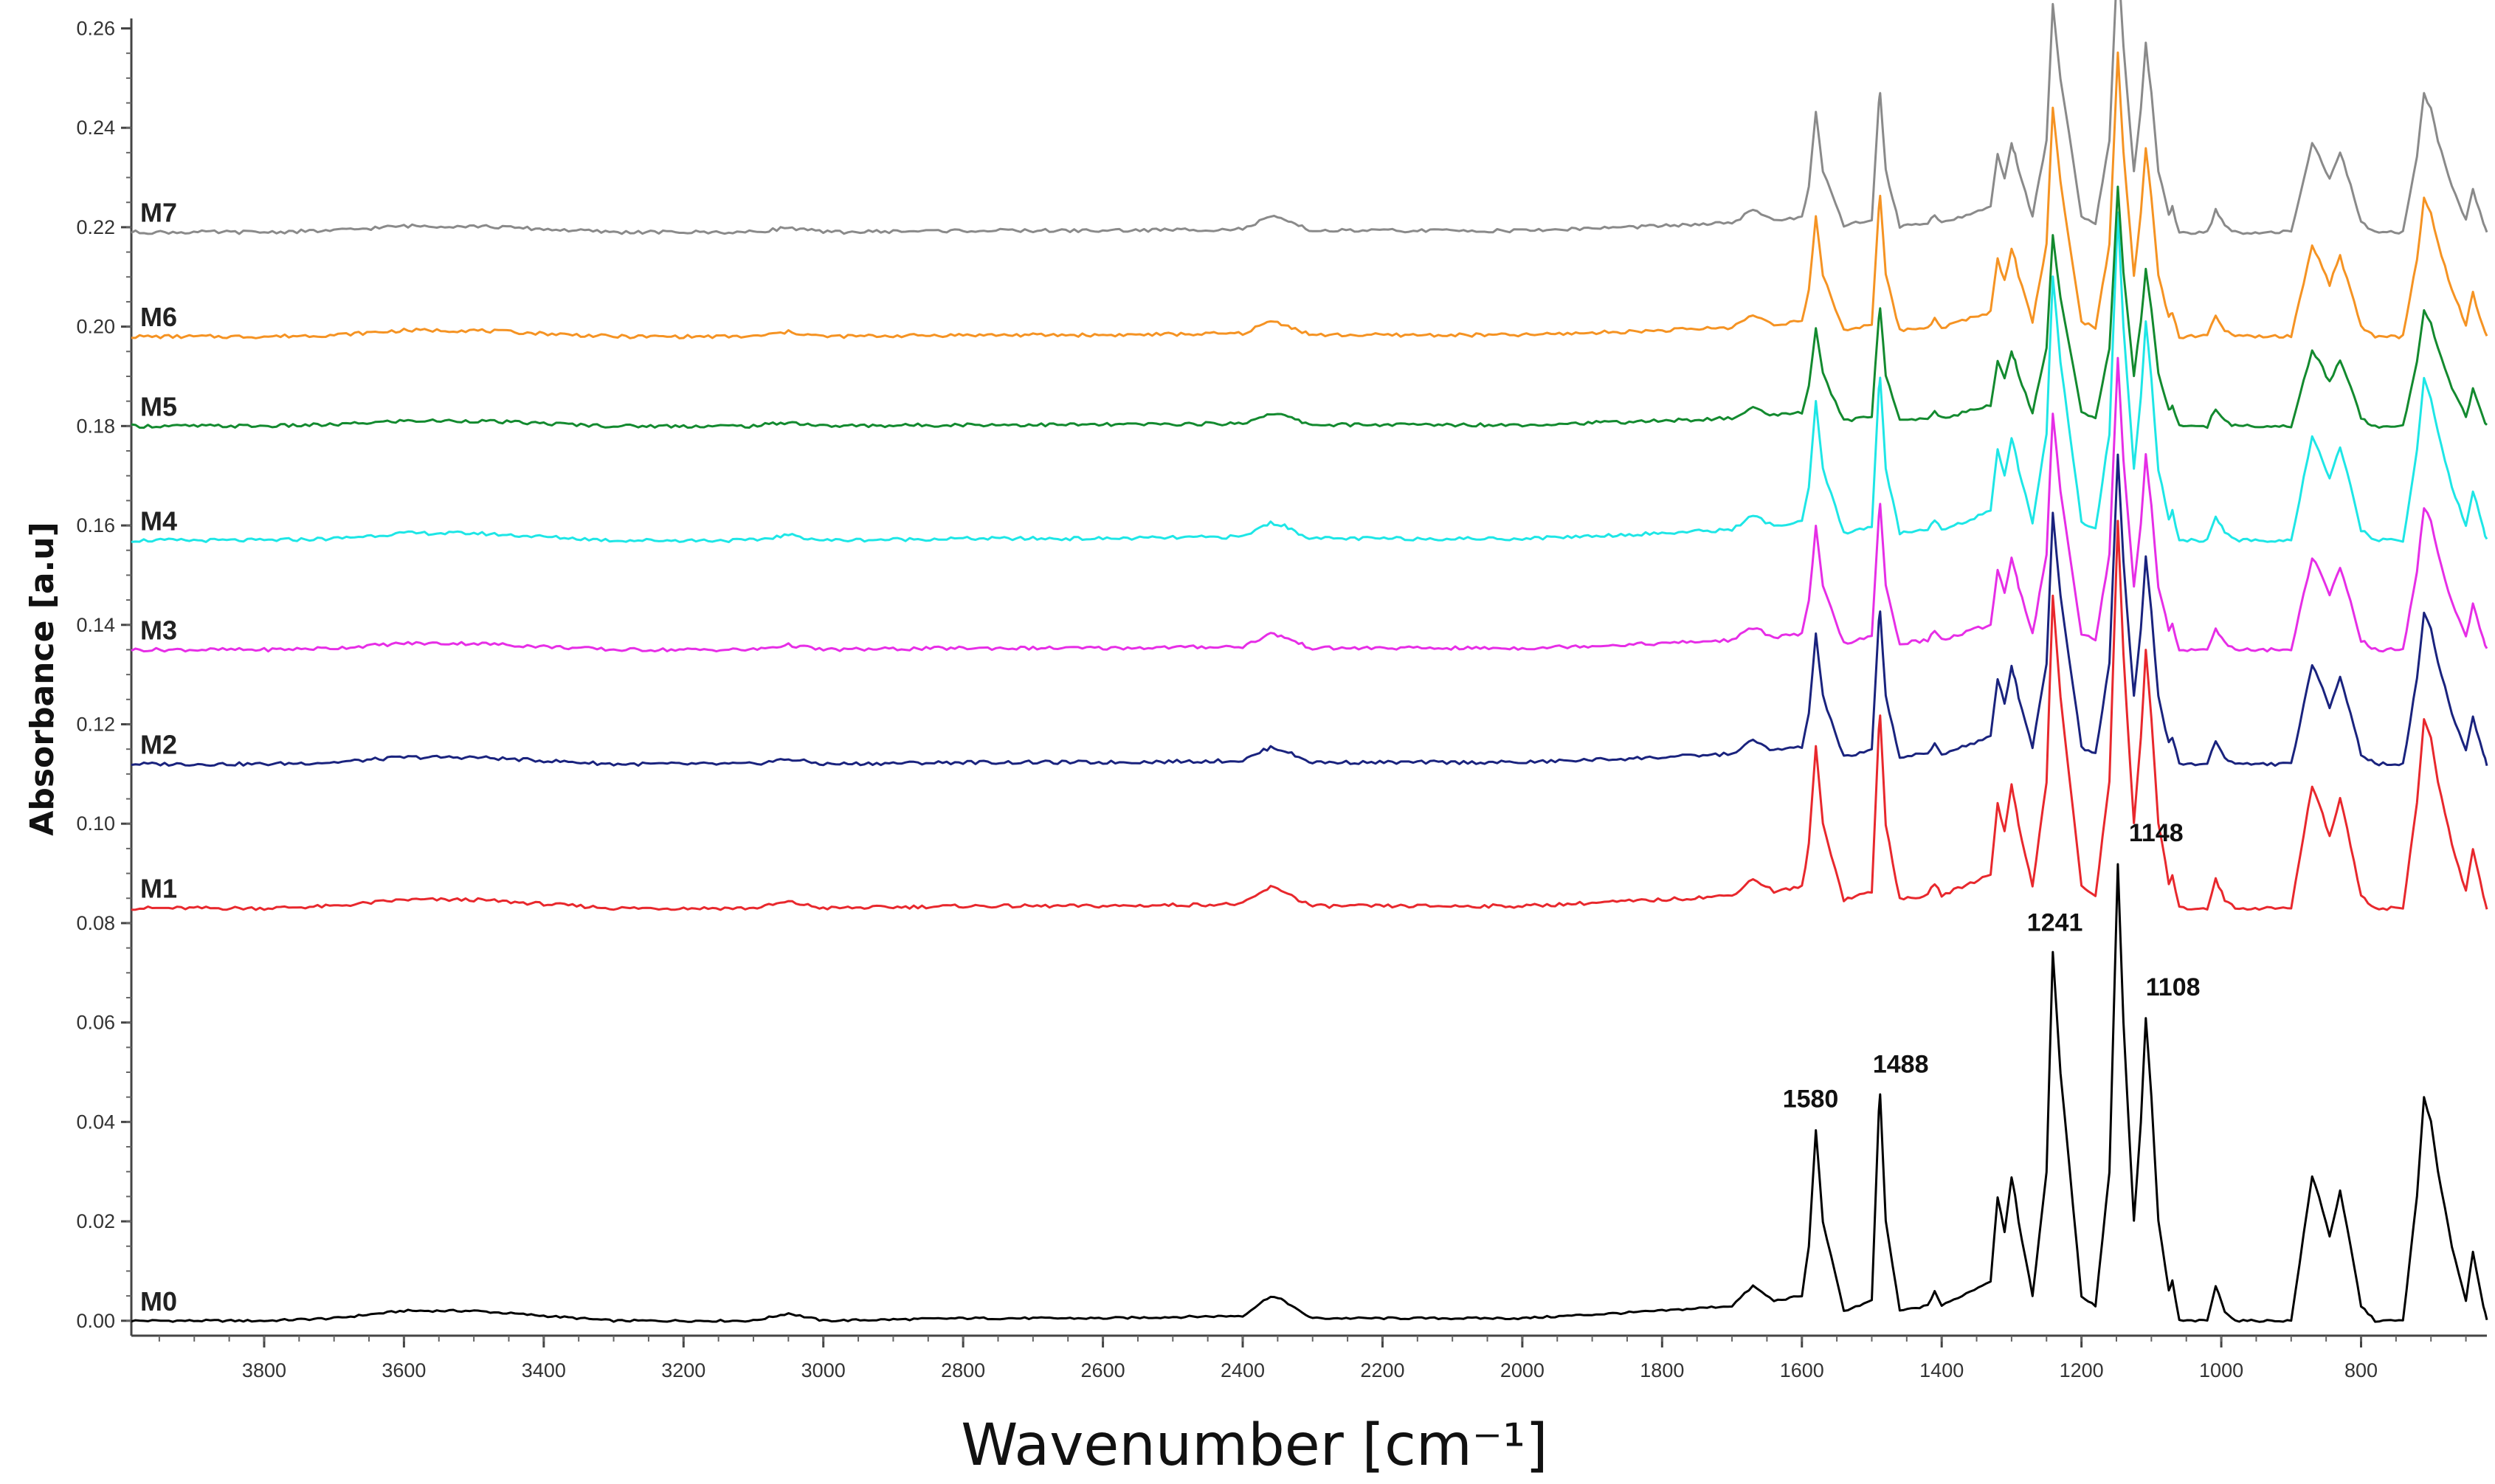 Image resolution: width=2495 pixels, height=1484 pixels. I want to click on x-tick-label: 3800, so click(264, 1370).